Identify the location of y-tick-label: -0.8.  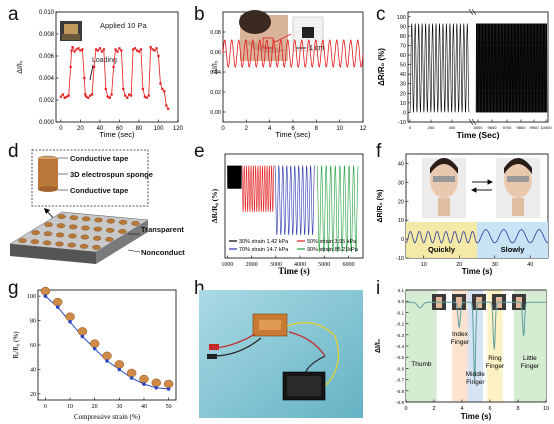
(400, 391).